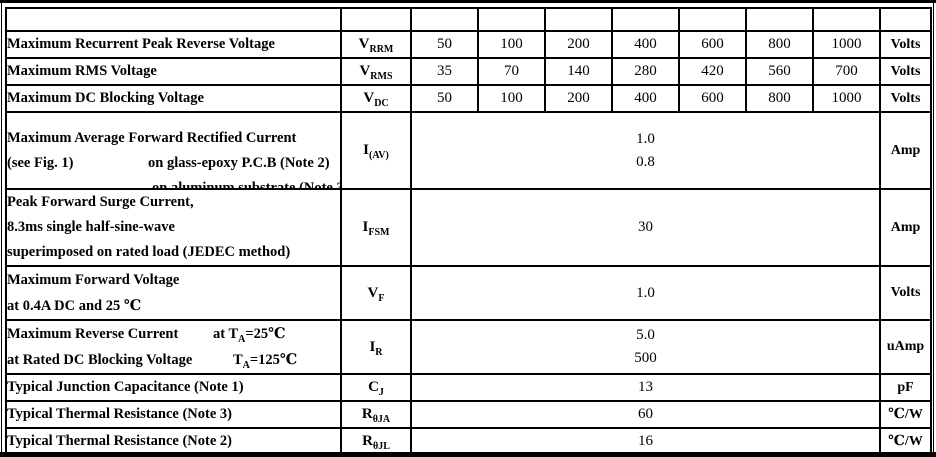 This screenshot has height=457, width=936. What do you see at coordinates (468, 454) in the screenshot?
I see `page-bottom-rule` at bounding box center [468, 454].